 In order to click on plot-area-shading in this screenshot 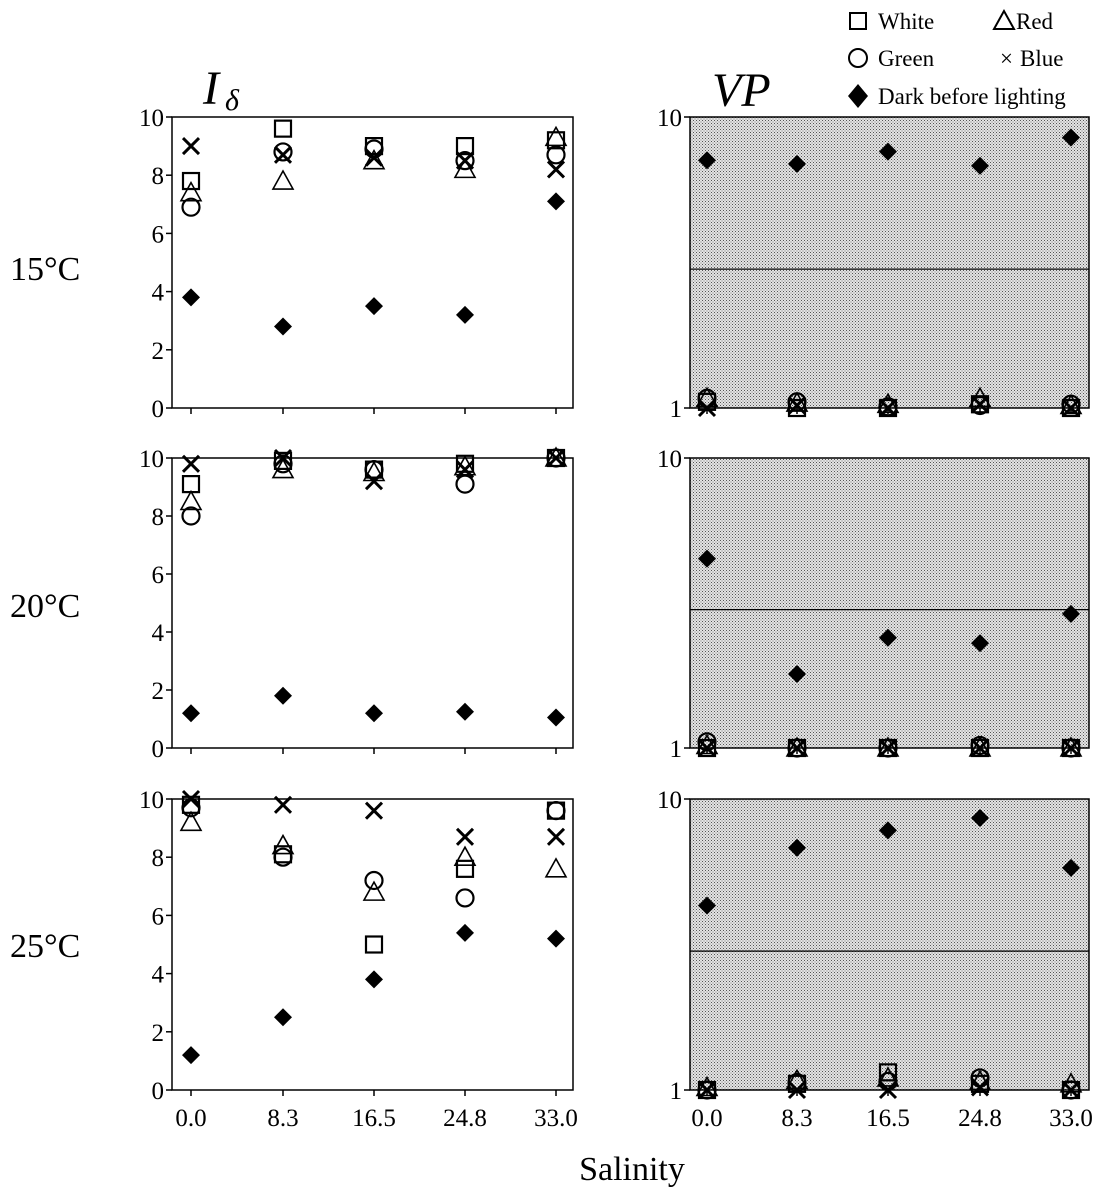, I will do `click(889, 603)`.